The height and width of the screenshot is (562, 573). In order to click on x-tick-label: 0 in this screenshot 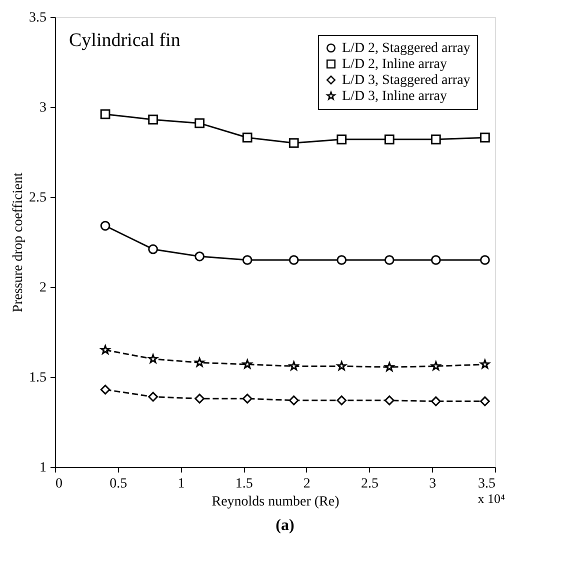, I will do `click(59, 484)`.